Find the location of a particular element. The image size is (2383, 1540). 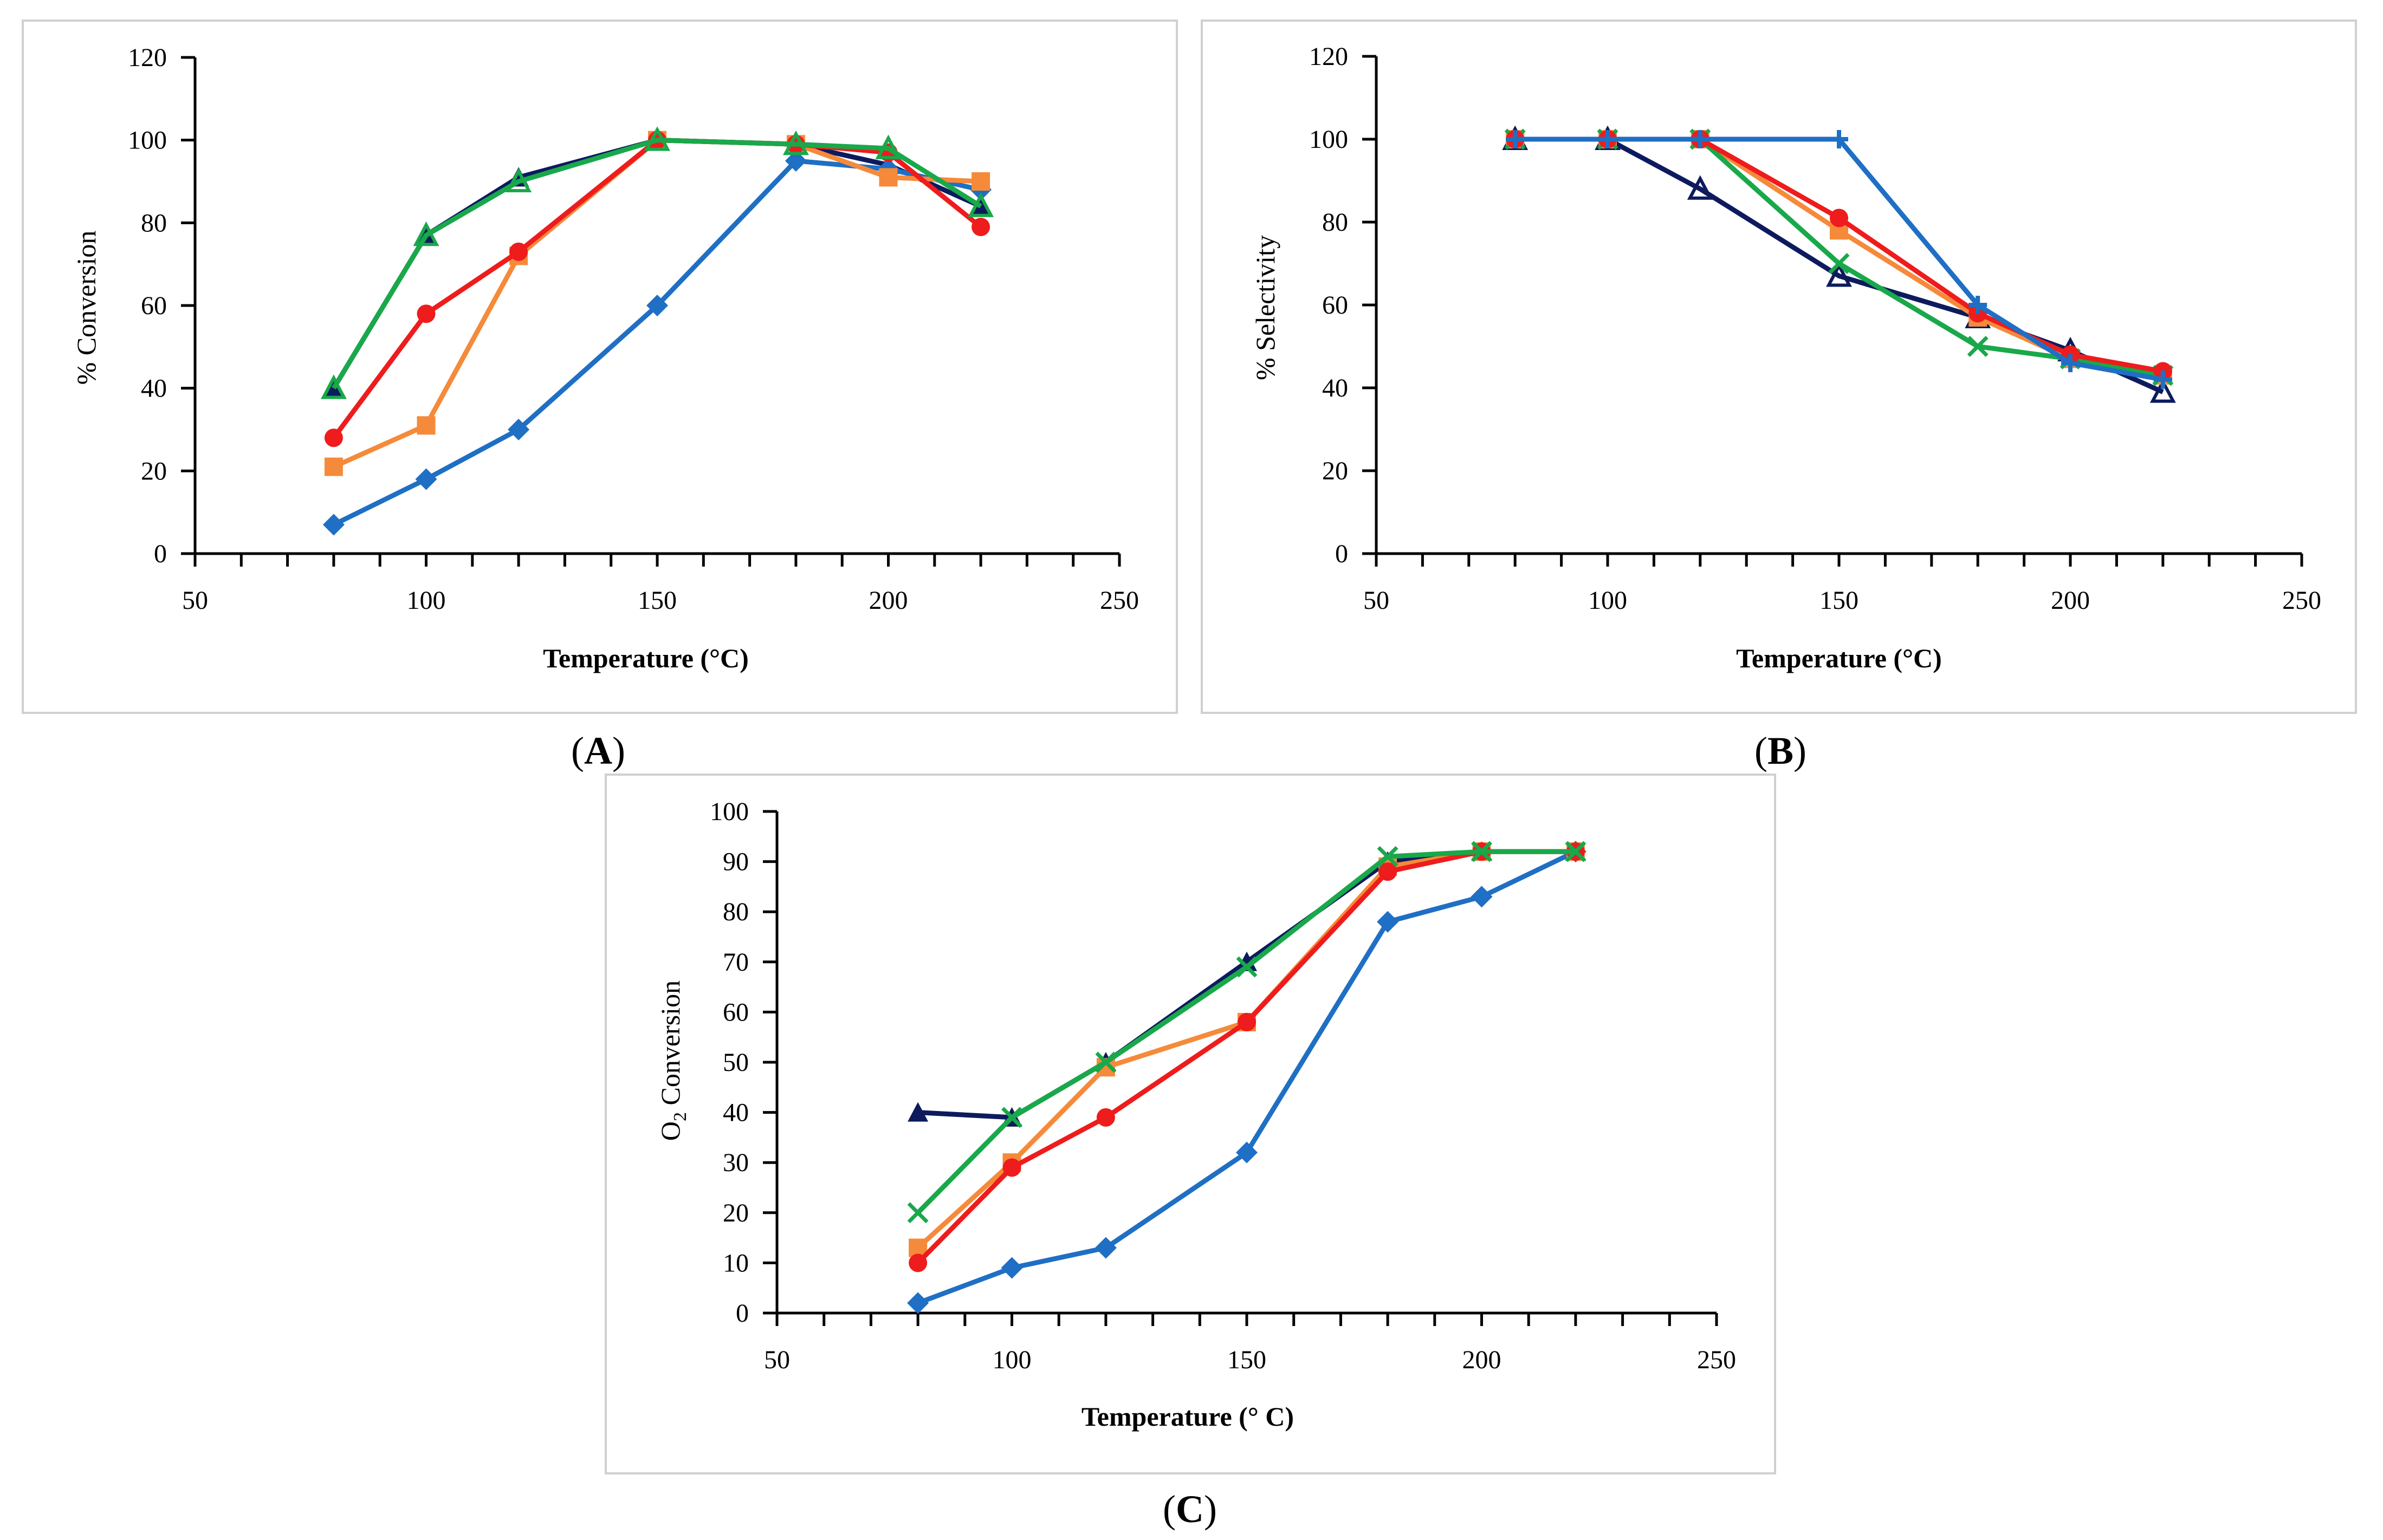

panel-a-series is located at coordinates (657, 331).